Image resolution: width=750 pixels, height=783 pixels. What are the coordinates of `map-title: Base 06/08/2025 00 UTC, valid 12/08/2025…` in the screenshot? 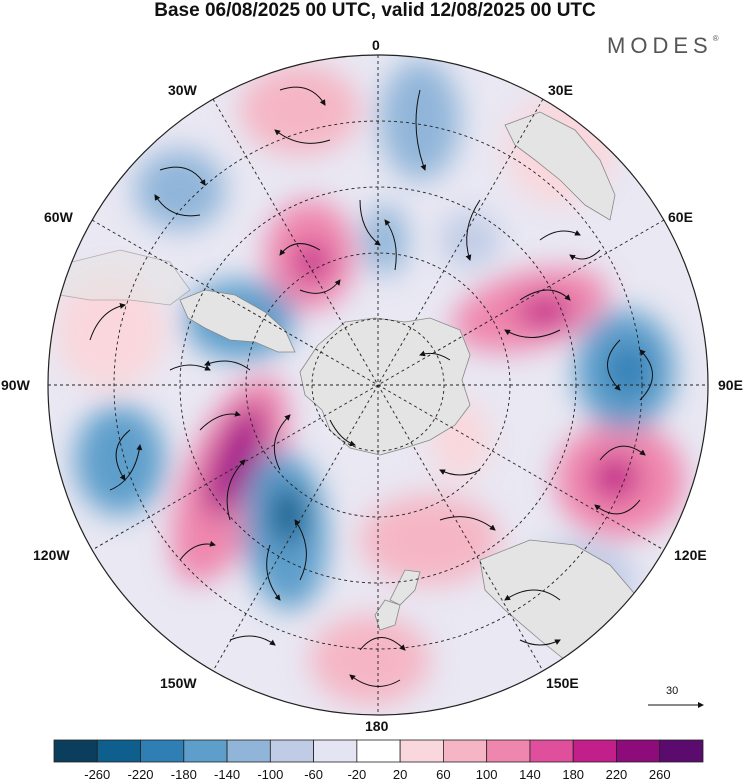 It's located at (375, 10).